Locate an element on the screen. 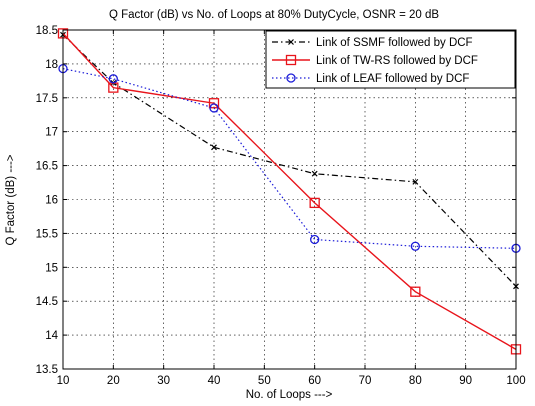 This screenshot has height=406, width=535. legend-label: Link of TW-RS followed by DCF is located at coordinates (397, 61).